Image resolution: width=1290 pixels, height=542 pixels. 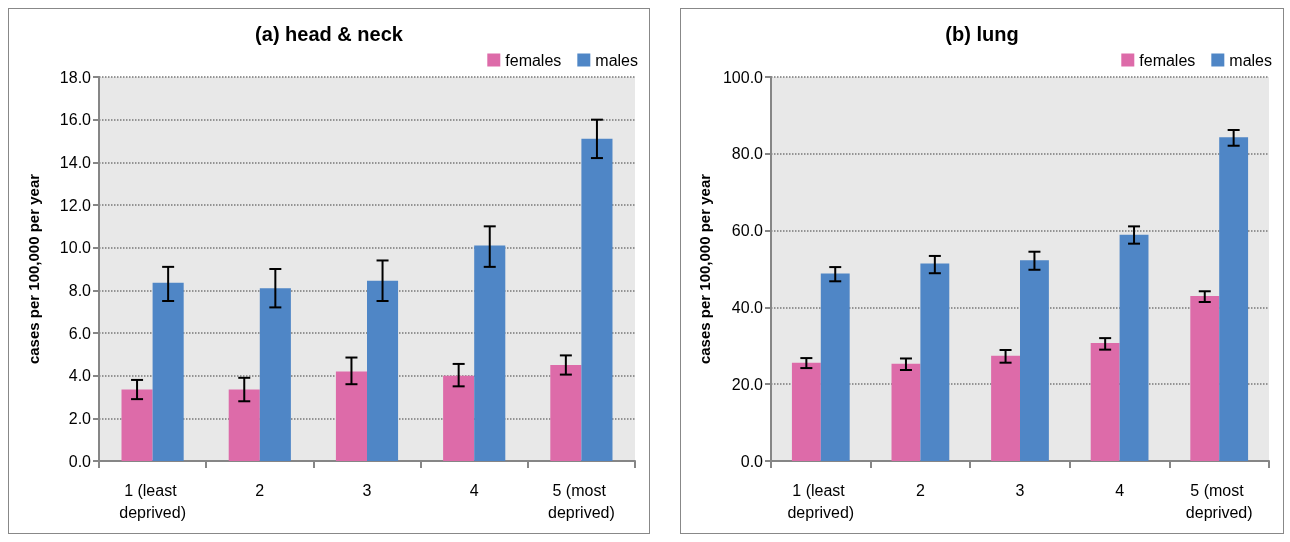 What do you see at coordinates (75, 120) in the screenshot?
I see `y-tick-label: 16.0` at bounding box center [75, 120].